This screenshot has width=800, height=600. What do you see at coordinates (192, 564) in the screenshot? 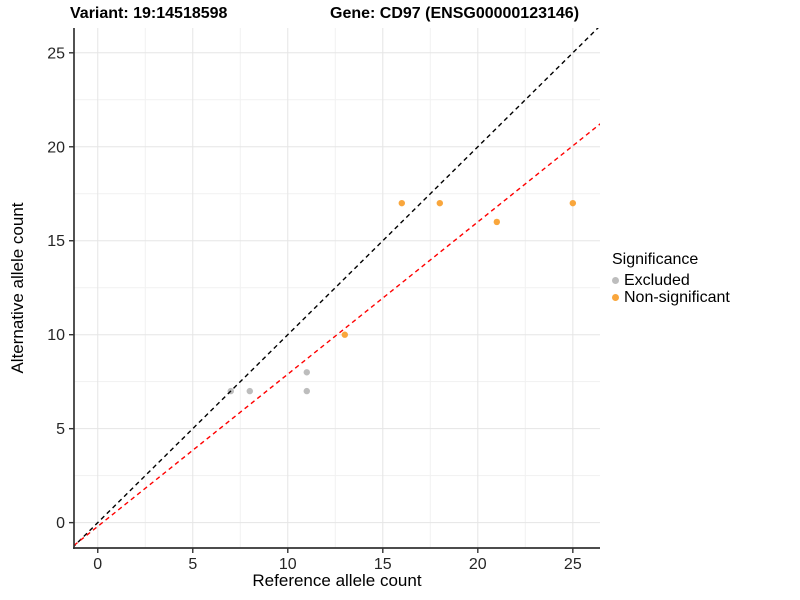
I see `x-tick-label: 5` at bounding box center [192, 564].